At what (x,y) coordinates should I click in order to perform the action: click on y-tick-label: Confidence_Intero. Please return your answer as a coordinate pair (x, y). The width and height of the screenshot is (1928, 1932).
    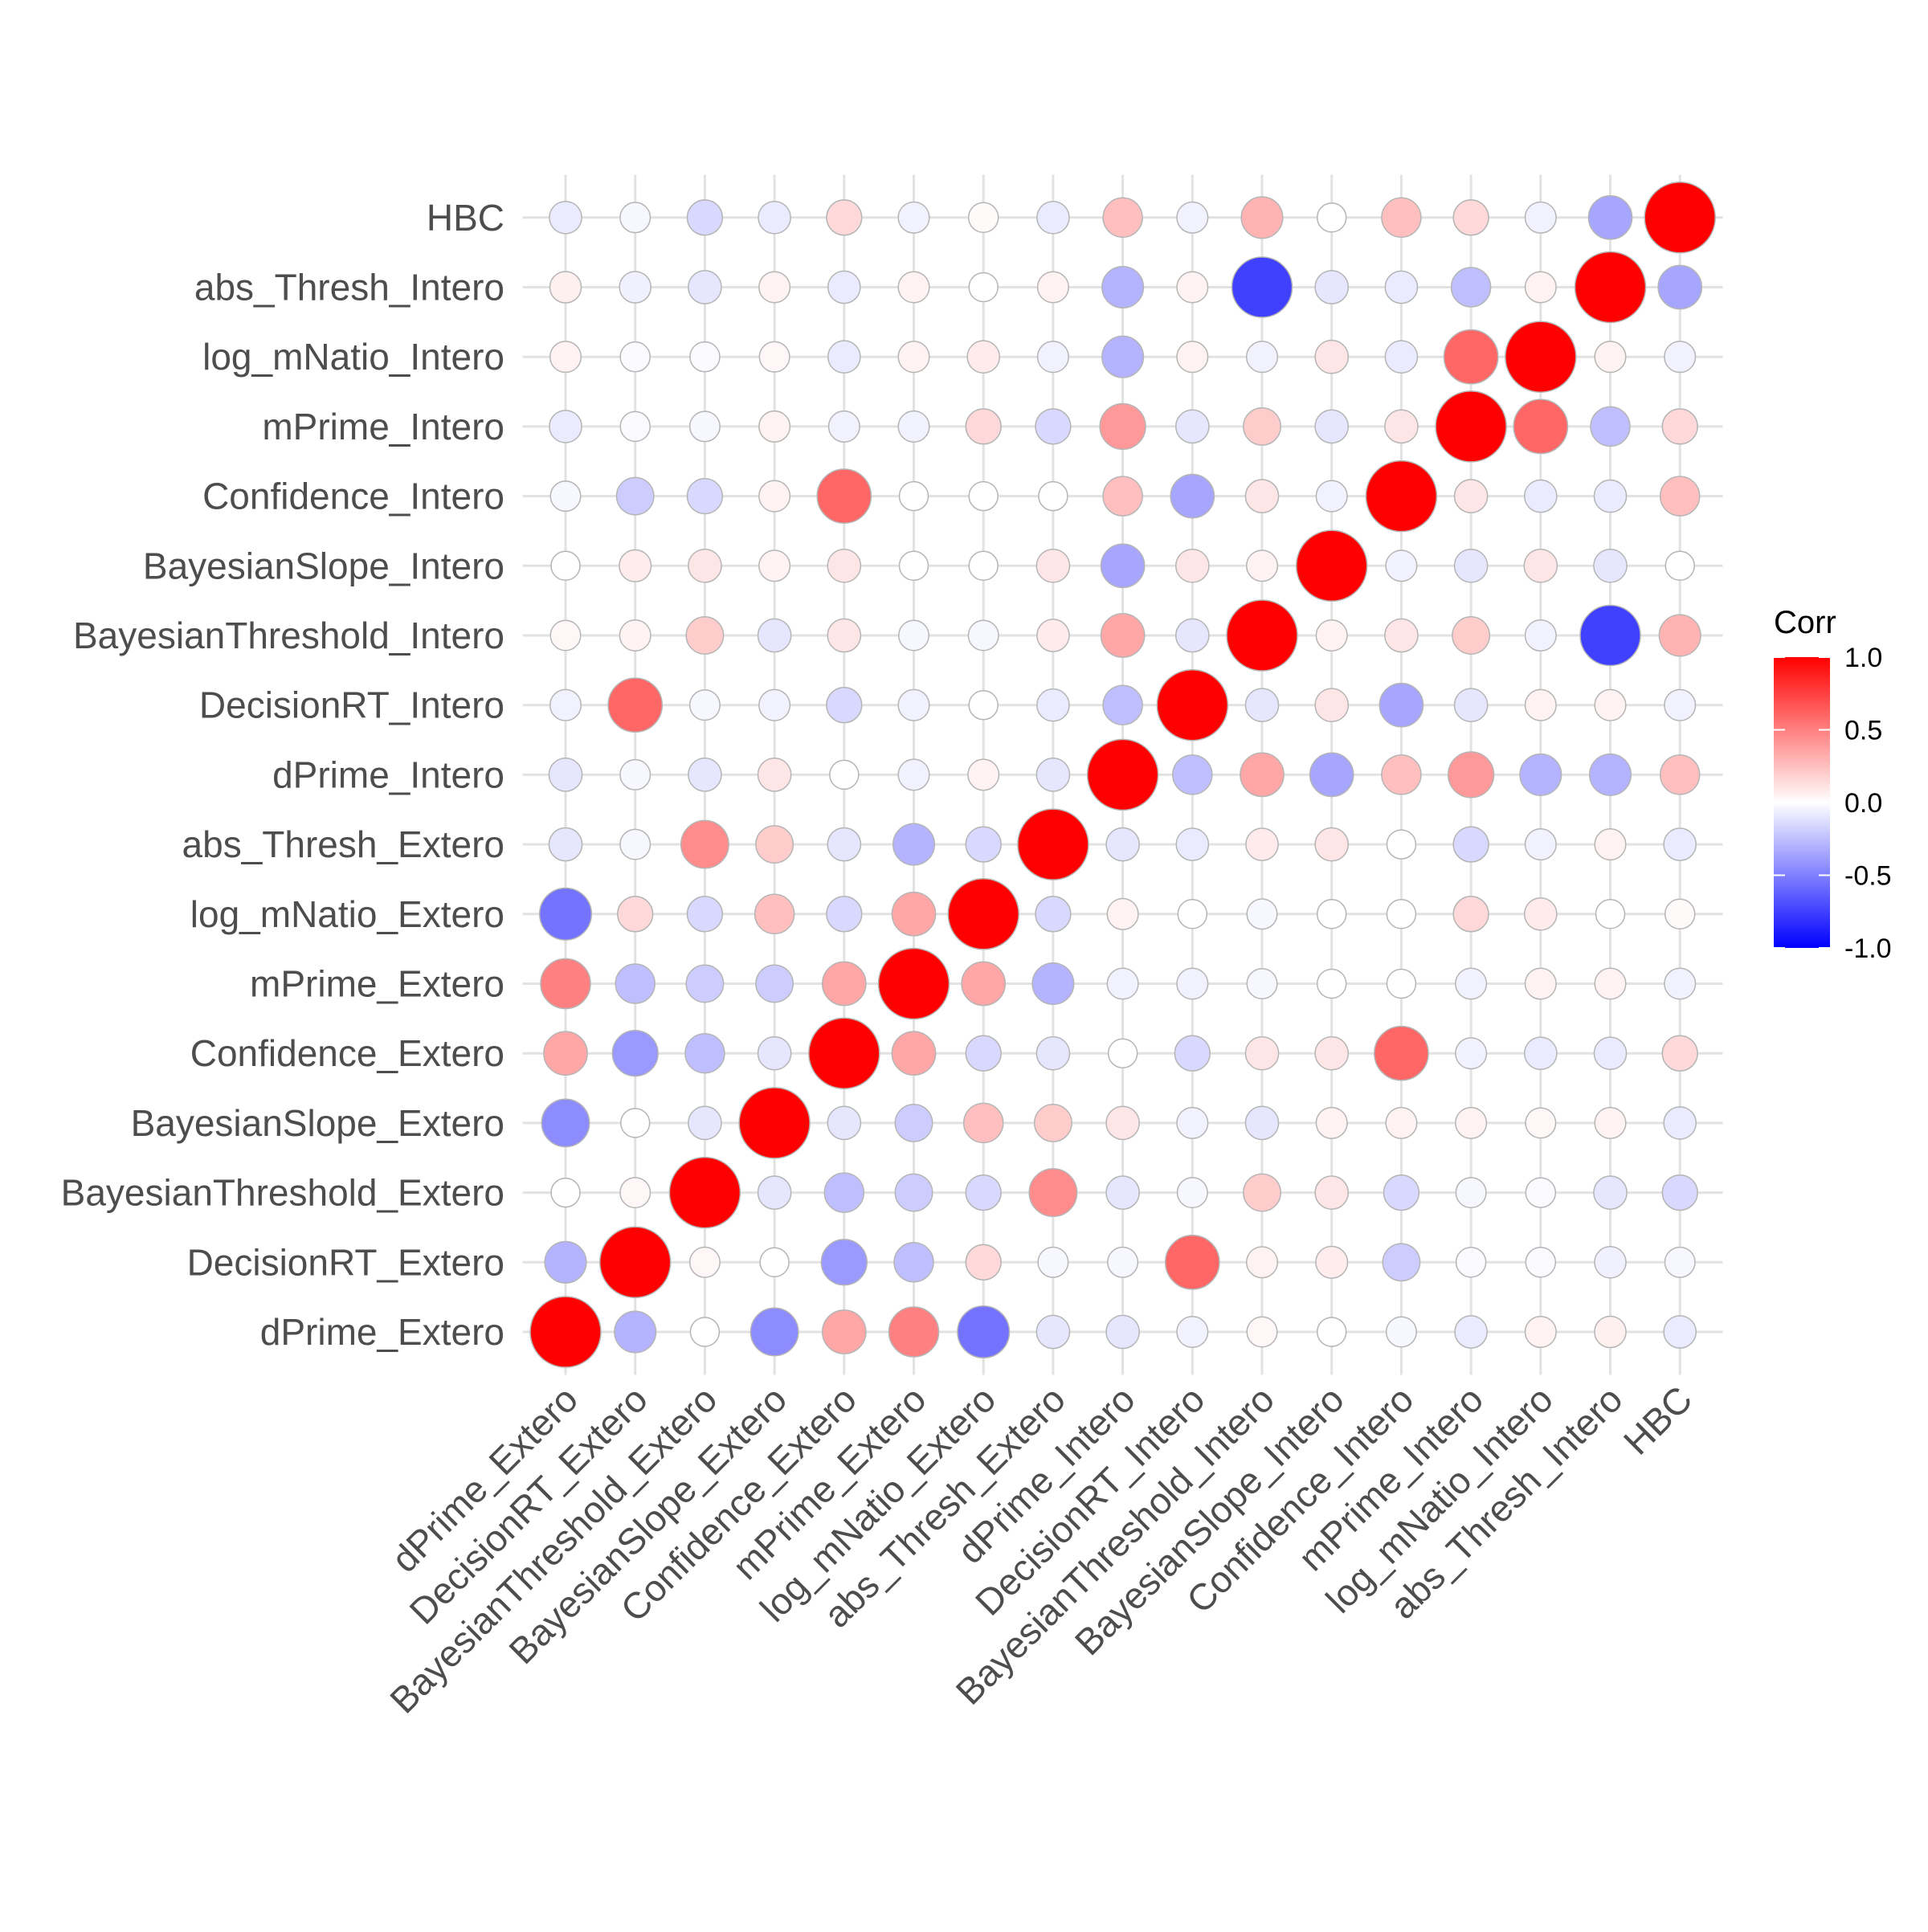
    Looking at the image, I should click on (353, 496).